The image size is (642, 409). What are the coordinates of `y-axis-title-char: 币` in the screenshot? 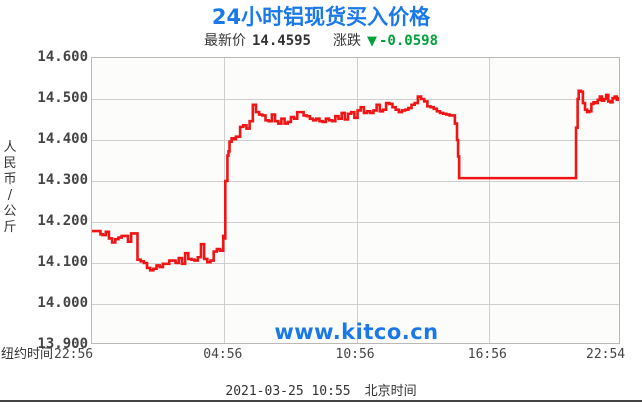 It's located at (10, 179).